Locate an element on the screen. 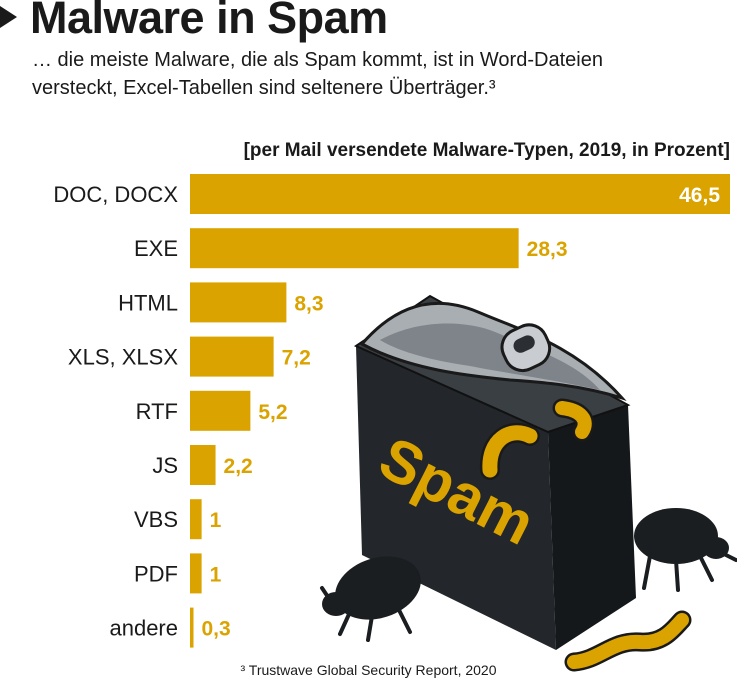  category-label: DOC, DOCX is located at coordinates (115, 194).